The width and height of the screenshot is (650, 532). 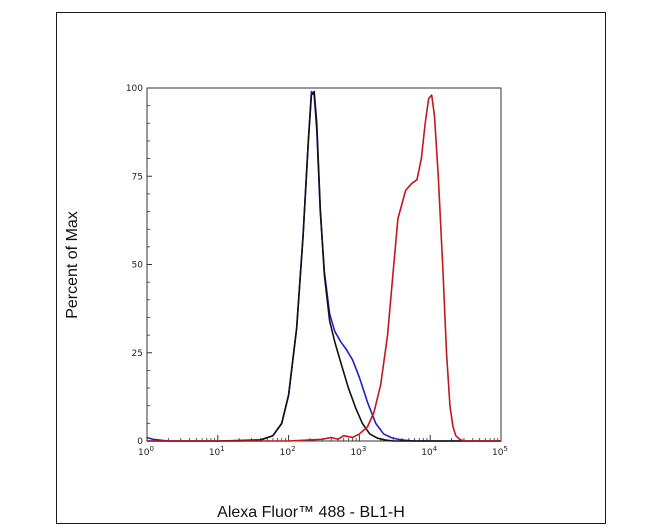 What do you see at coordinates (500, 451) in the screenshot?
I see `x-tick-label: 10⁵` at bounding box center [500, 451].